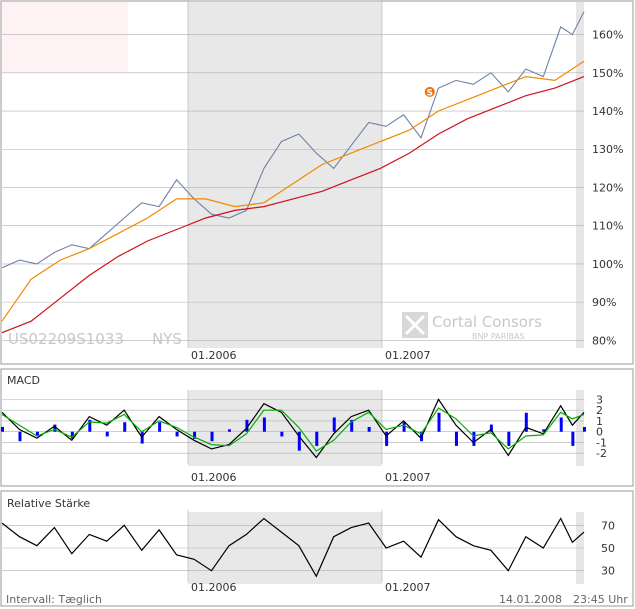  What do you see at coordinates (65, 37) in the screenshot?
I see `price-panel-corner-tint` at bounding box center [65, 37].